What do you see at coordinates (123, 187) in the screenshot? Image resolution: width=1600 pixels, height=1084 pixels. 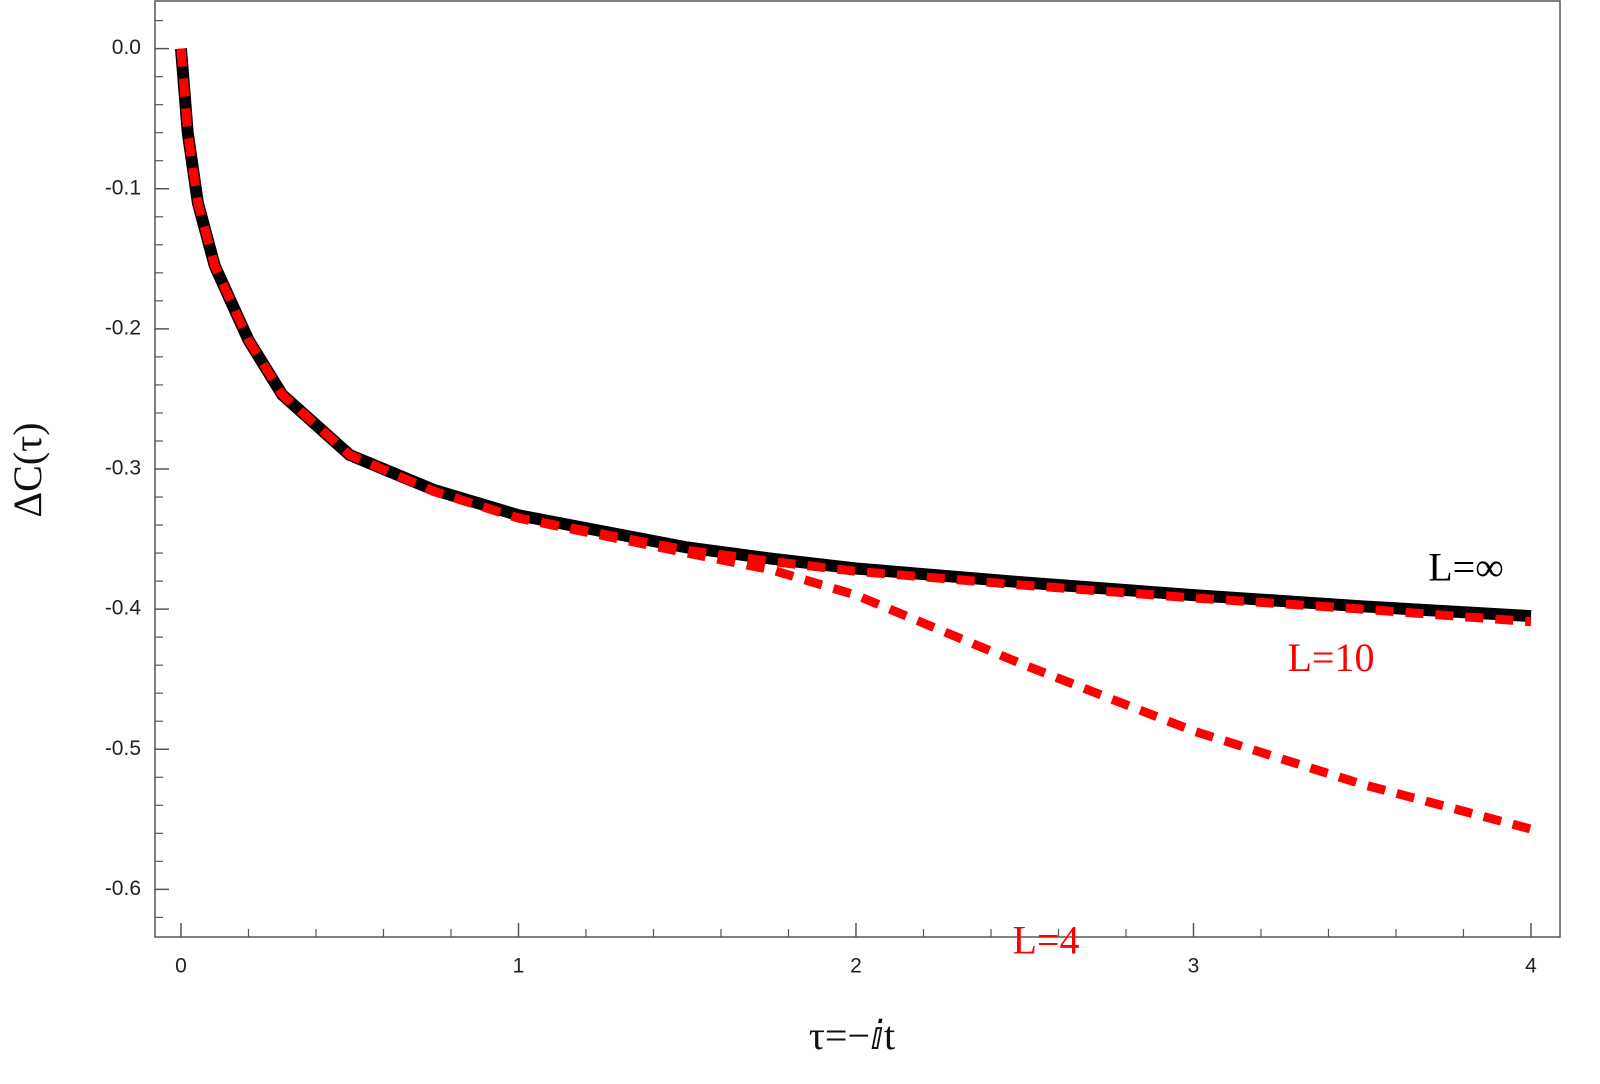 I see `y-tick-label: -0.1` at bounding box center [123, 187].